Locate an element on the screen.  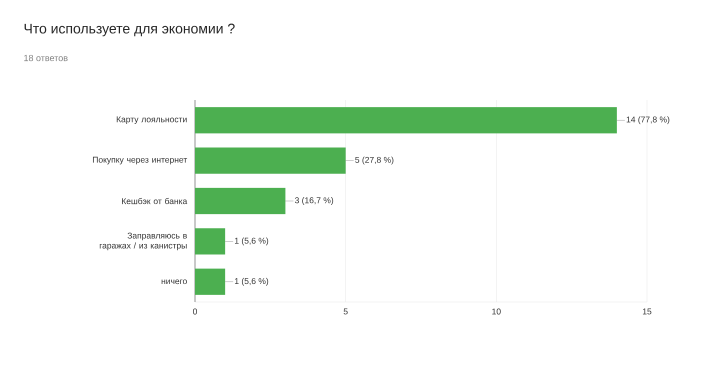
y-tick-label: Карту лояльности is located at coordinates (151, 120).